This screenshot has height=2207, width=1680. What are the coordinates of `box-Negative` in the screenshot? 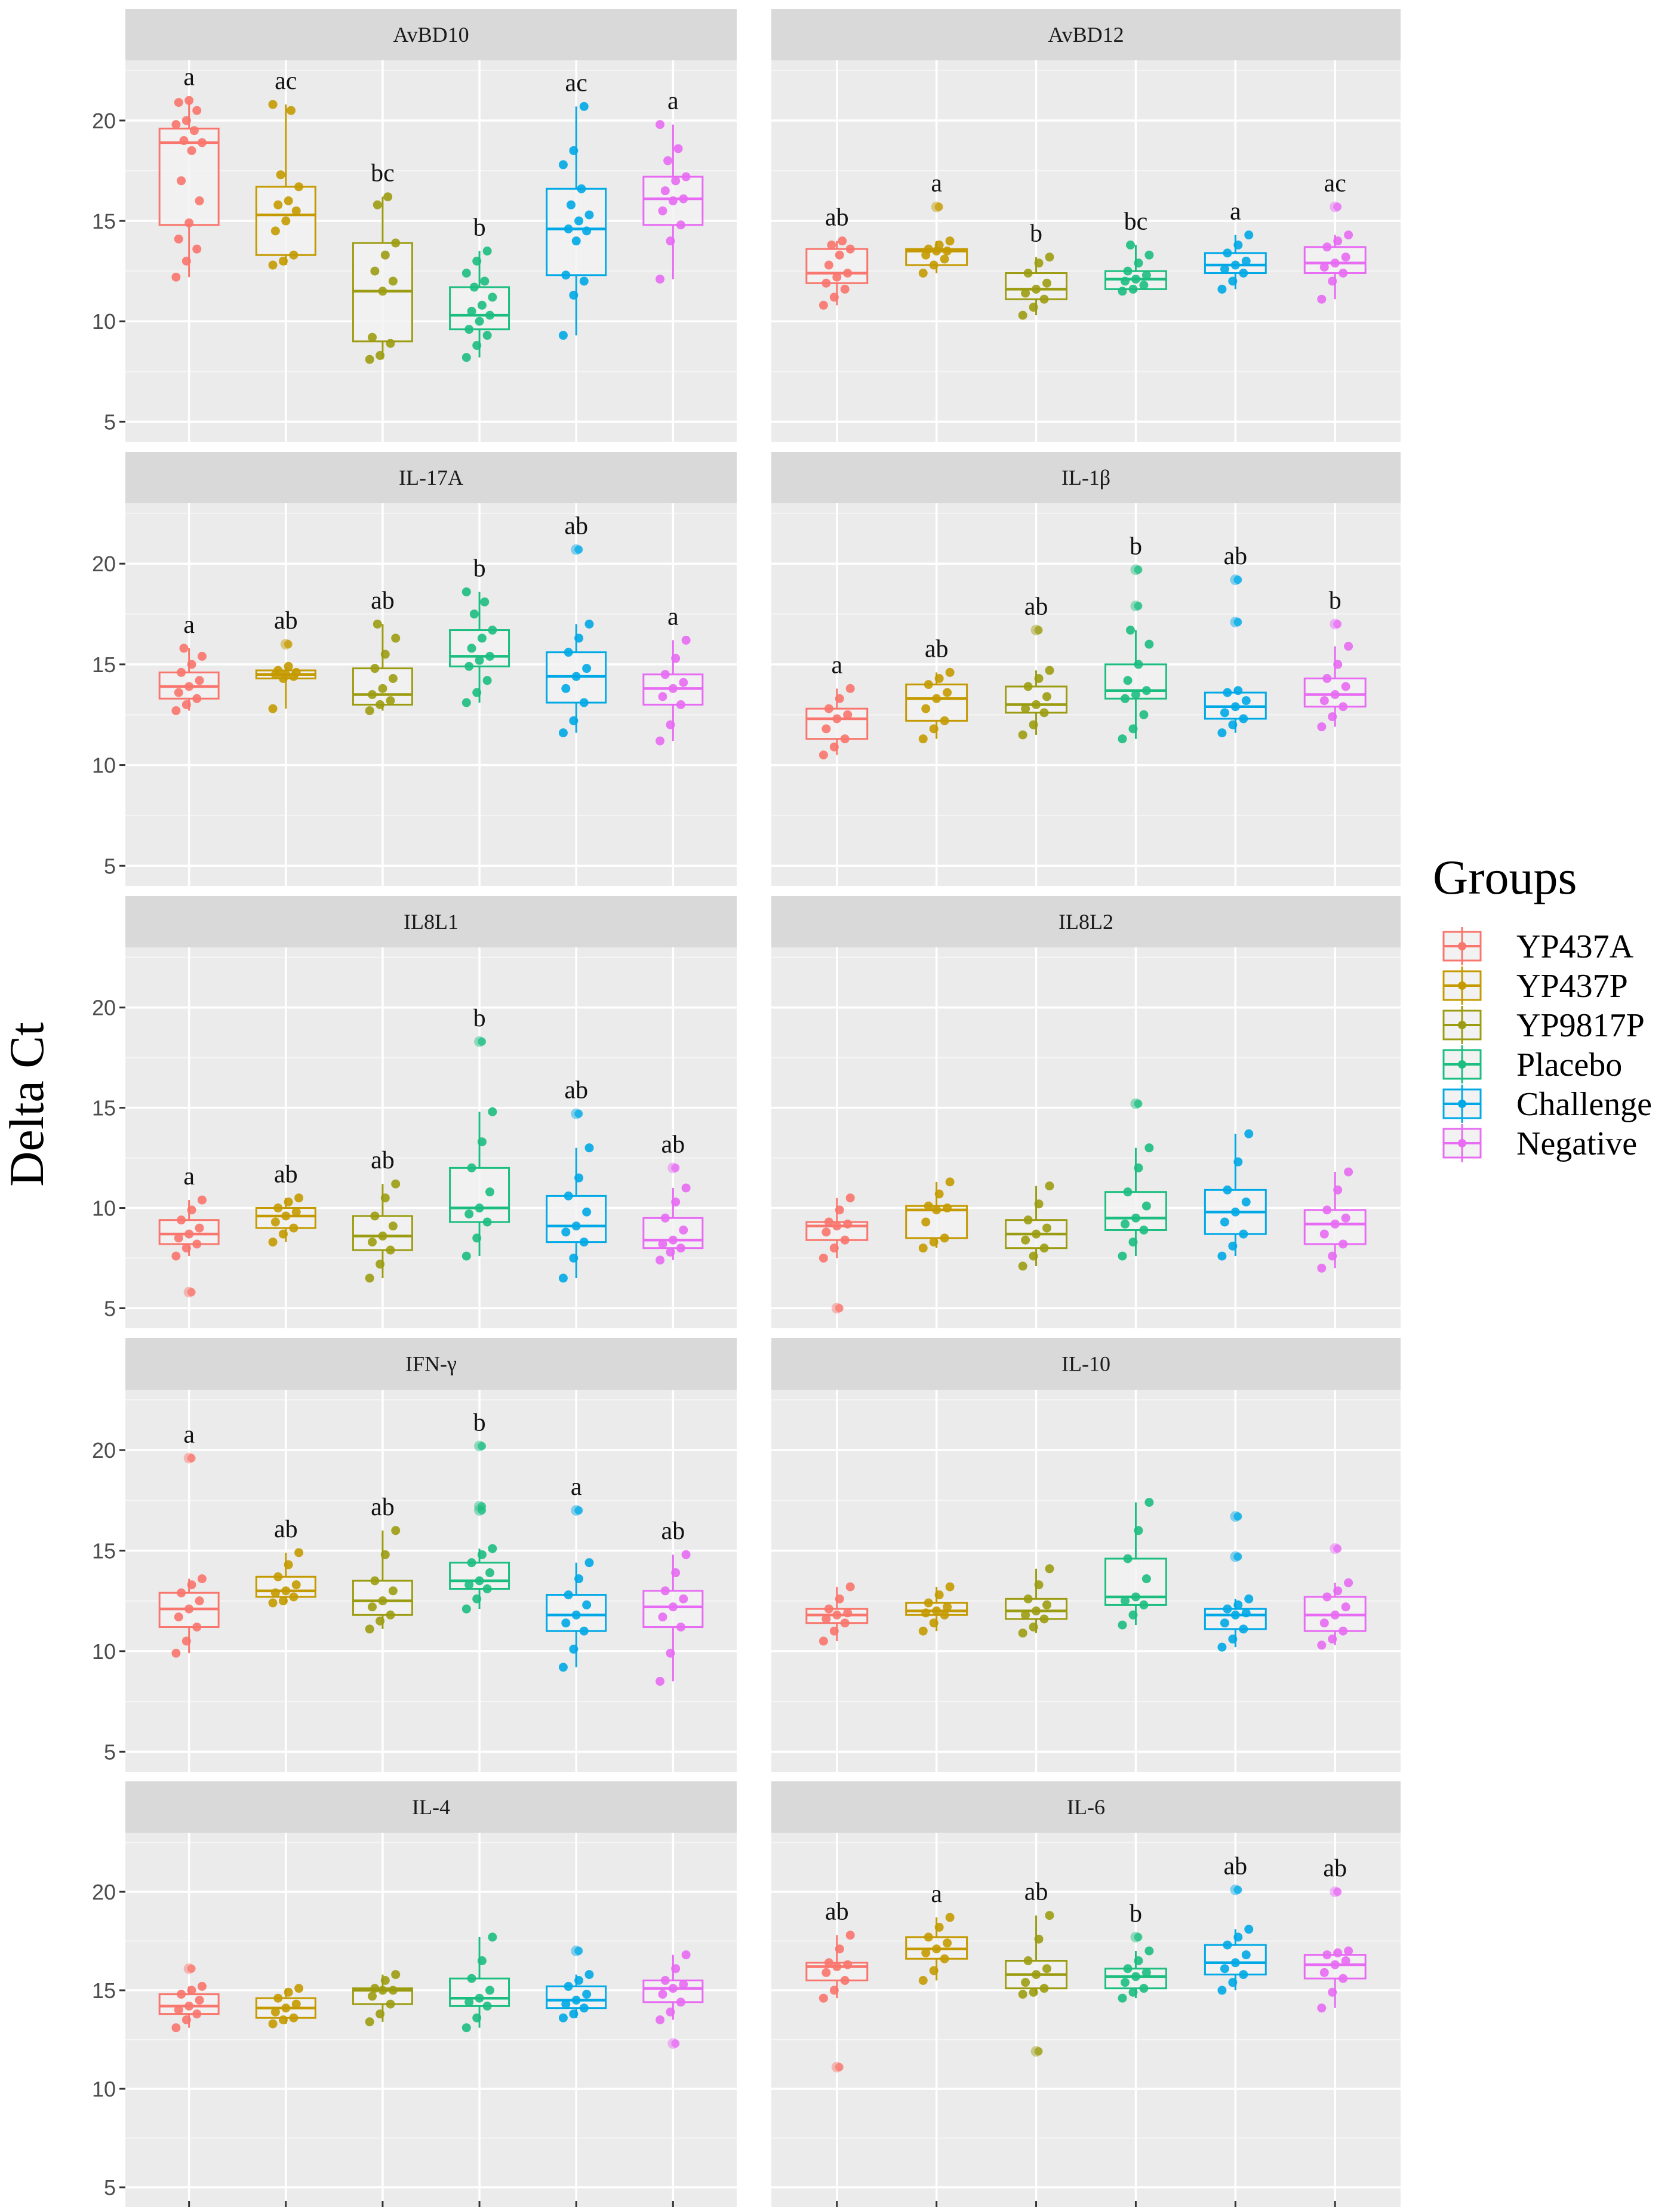 It's located at (1335, 1220).